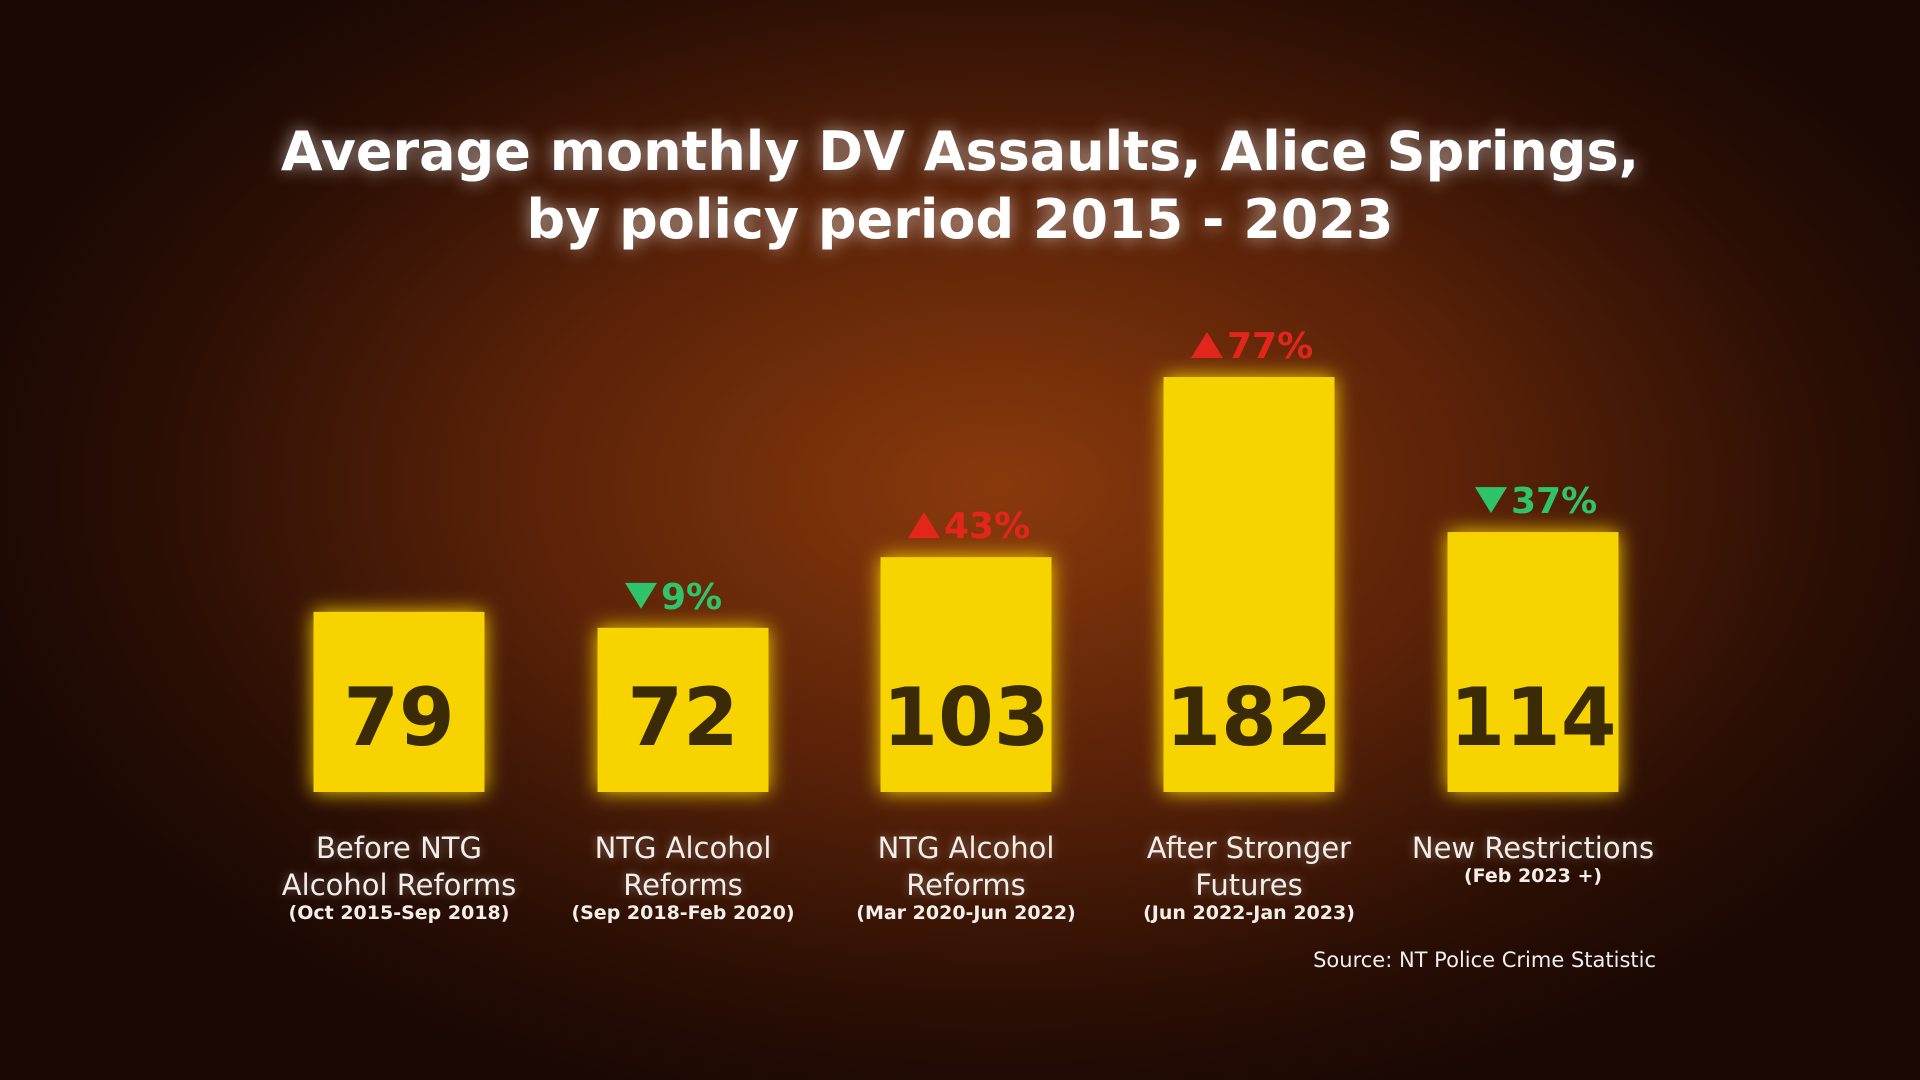 This screenshot has width=1920, height=1080. What do you see at coordinates (1249, 717) in the screenshot?
I see `value-label: 182` at bounding box center [1249, 717].